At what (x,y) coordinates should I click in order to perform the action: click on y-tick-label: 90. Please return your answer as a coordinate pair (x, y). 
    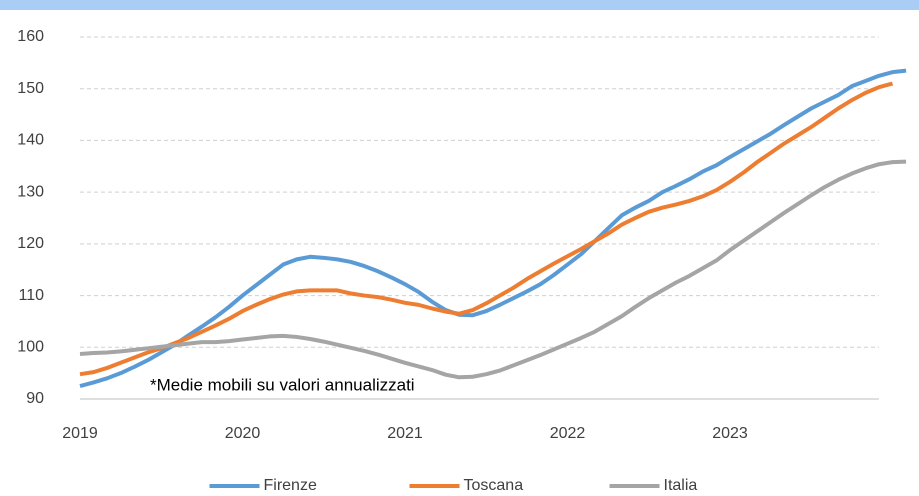
    Looking at the image, I should click on (35, 398).